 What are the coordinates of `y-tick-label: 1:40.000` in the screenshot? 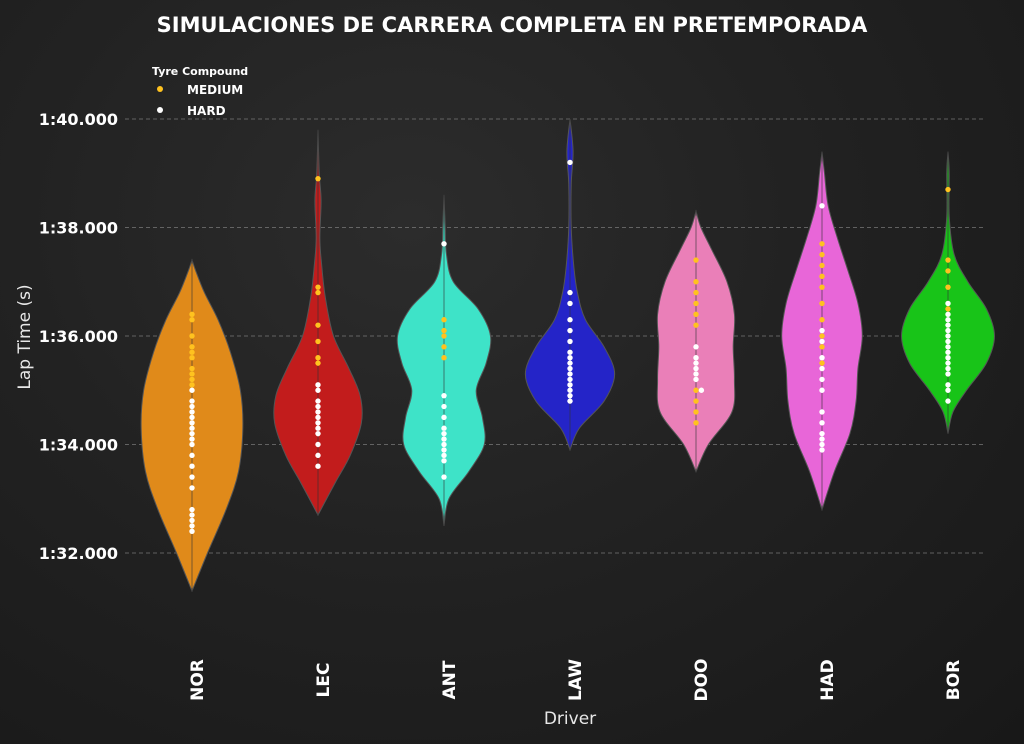 It's located at (78, 119).